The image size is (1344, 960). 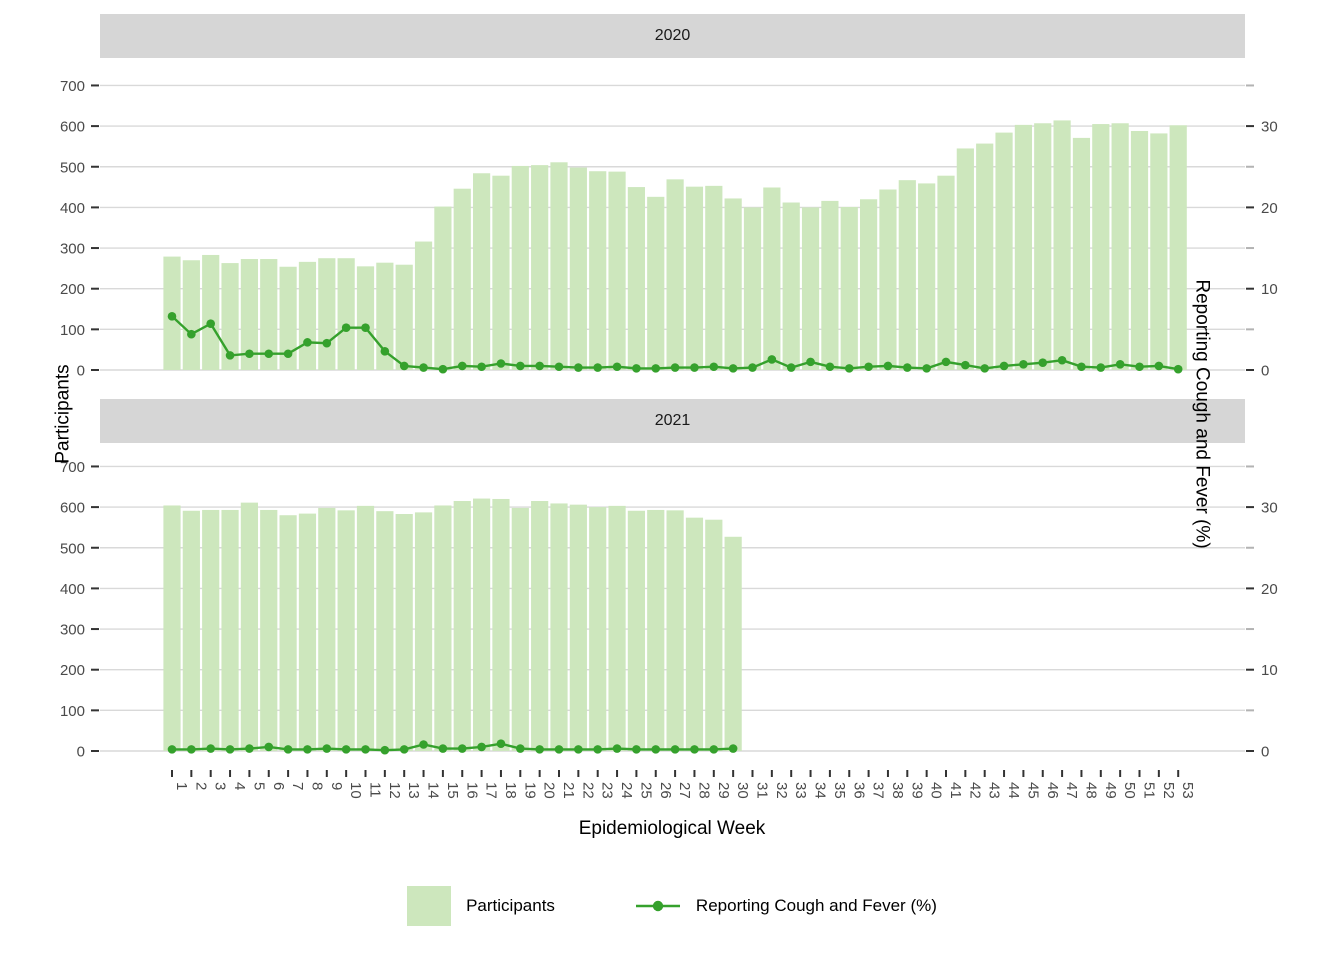 I want to click on svg-text: 29, so click(x=723, y=790).